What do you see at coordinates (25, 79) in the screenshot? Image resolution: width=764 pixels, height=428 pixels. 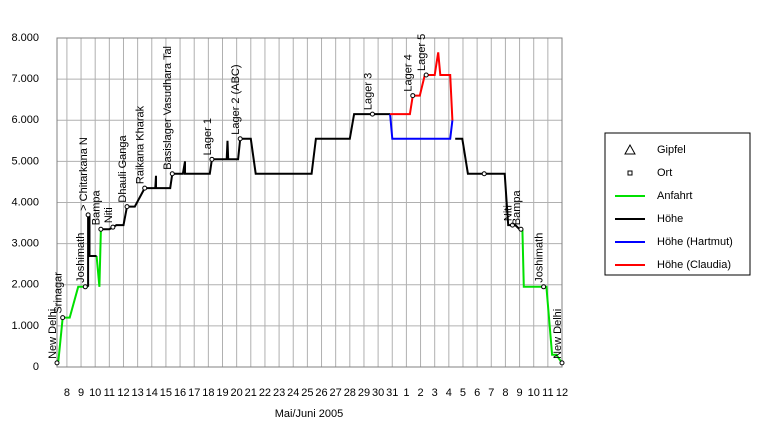 I see `y-tick-label: 7.000` at bounding box center [25, 79].